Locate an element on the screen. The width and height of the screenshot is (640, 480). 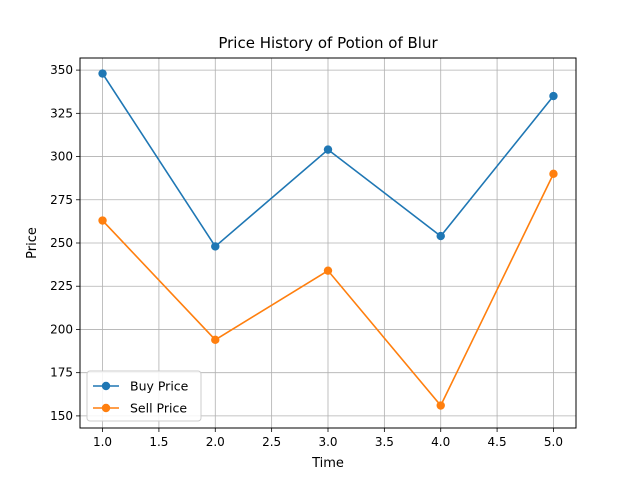
x-tick-label: 1.0 is located at coordinates (102, 442).